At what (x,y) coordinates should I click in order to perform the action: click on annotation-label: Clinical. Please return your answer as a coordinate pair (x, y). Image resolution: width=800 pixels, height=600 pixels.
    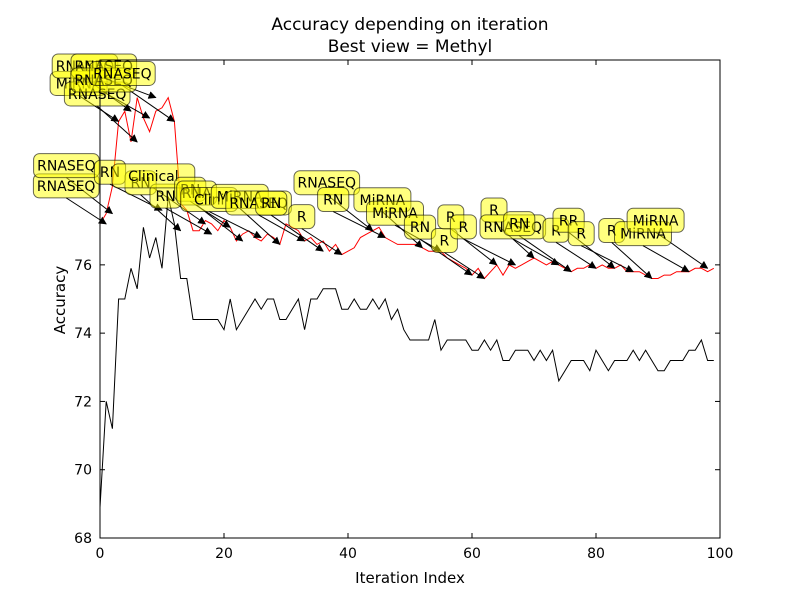
    Looking at the image, I should click on (153, 176).